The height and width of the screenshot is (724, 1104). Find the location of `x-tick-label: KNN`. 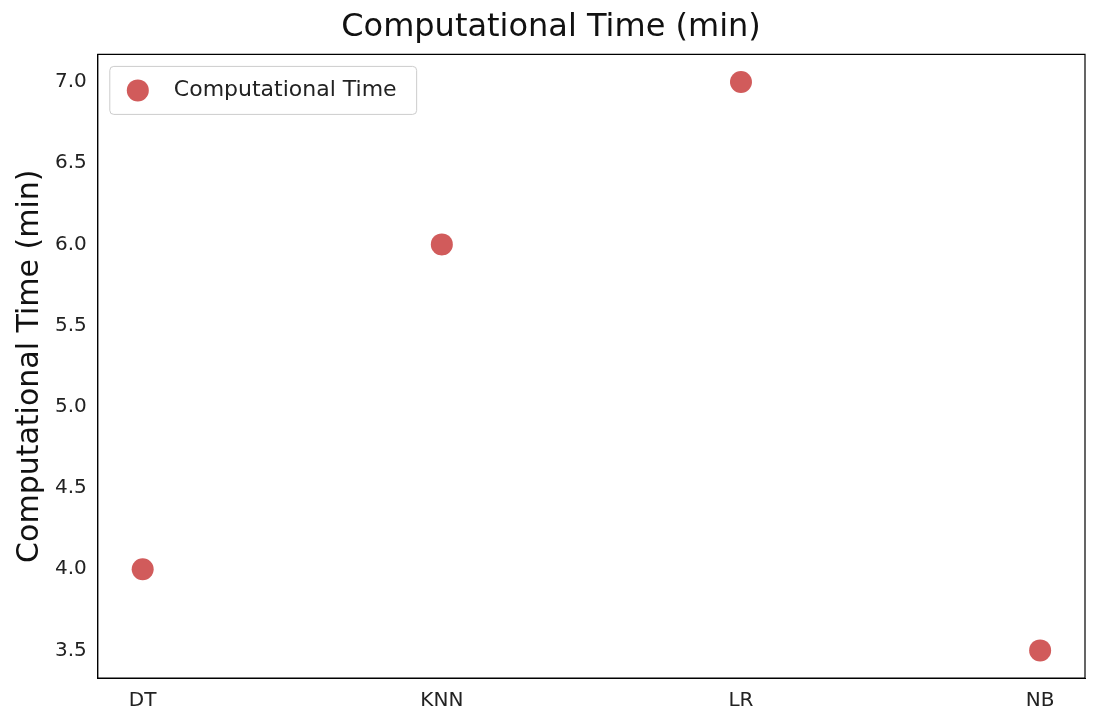

x-tick-label: KNN is located at coordinates (442, 699).